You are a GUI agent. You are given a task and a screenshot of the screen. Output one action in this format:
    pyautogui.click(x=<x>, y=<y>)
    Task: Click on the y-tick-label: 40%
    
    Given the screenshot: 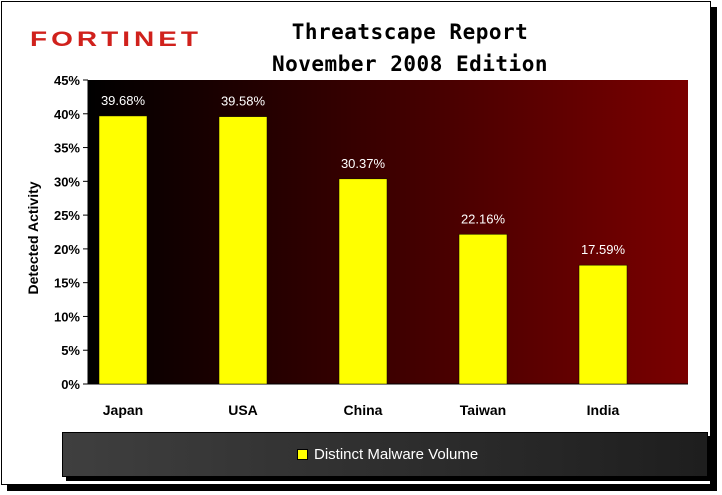 What is the action you would take?
    pyautogui.click(x=67, y=114)
    